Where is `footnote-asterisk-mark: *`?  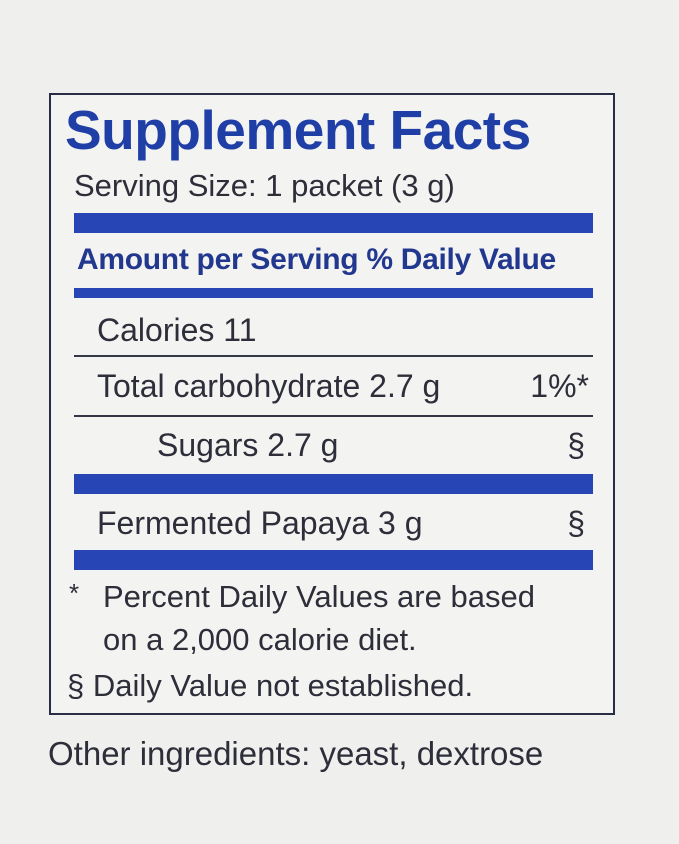
footnote-asterisk-mark: * is located at coordinates (74, 593).